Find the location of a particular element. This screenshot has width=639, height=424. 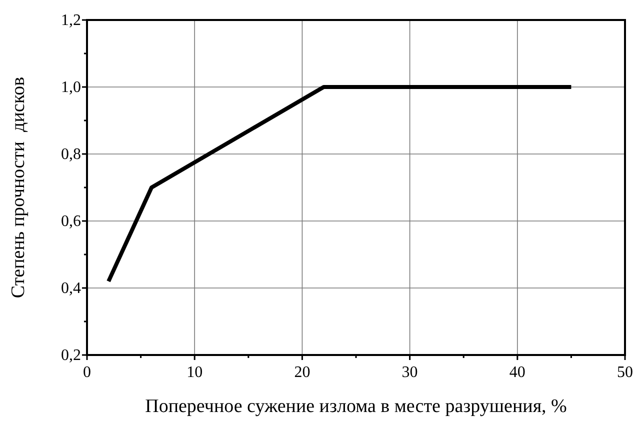

x-axis-title: Поперечное сужение излома в месте разрушения, % is located at coordinates (356, 406).